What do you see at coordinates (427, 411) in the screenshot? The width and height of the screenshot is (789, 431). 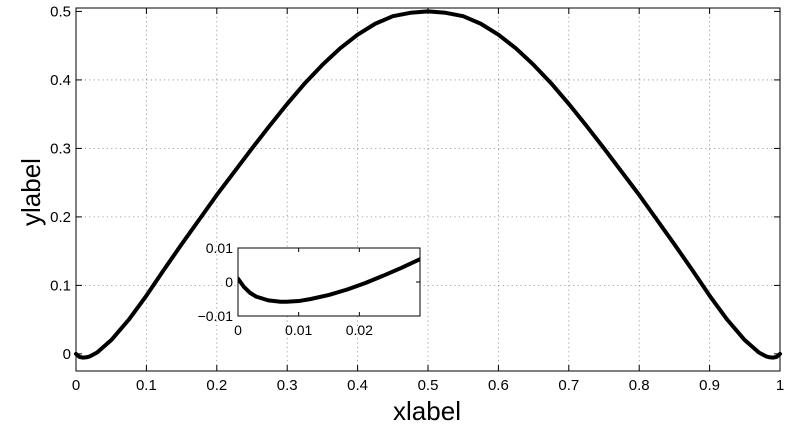 I see `x-axis-title: xlabel` at bounding box center [427, 411].